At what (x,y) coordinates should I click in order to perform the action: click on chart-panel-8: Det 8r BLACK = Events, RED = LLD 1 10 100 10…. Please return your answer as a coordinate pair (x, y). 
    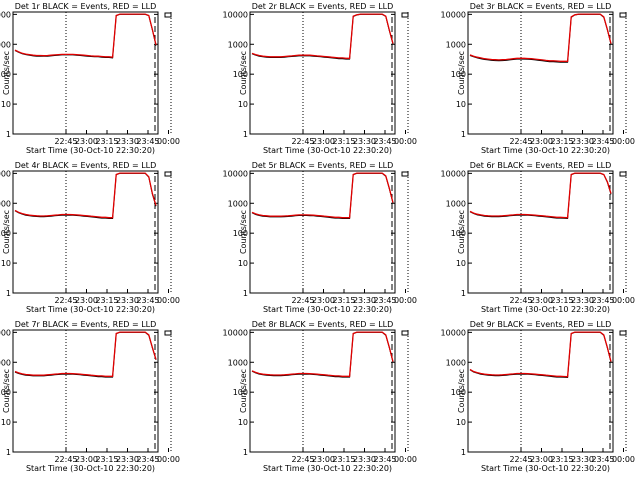
    Looking at the image, I should click on (320, 396).